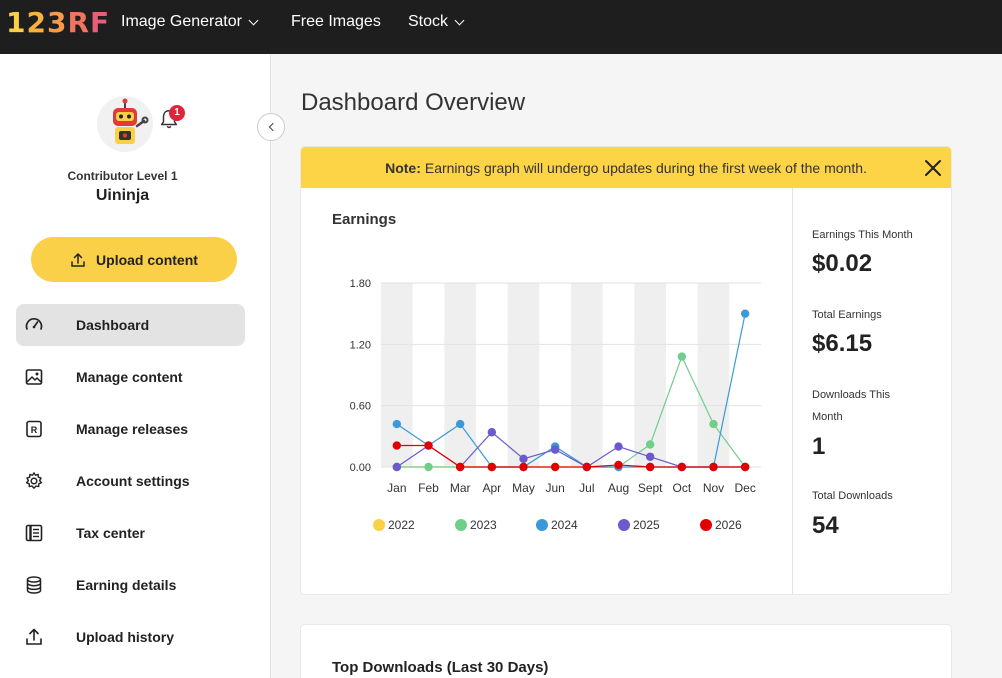  What do you see at coordinates (646, 525) in the screenshot?
I see `legend-label-2025: 2025` at bounding box center [646, 525].